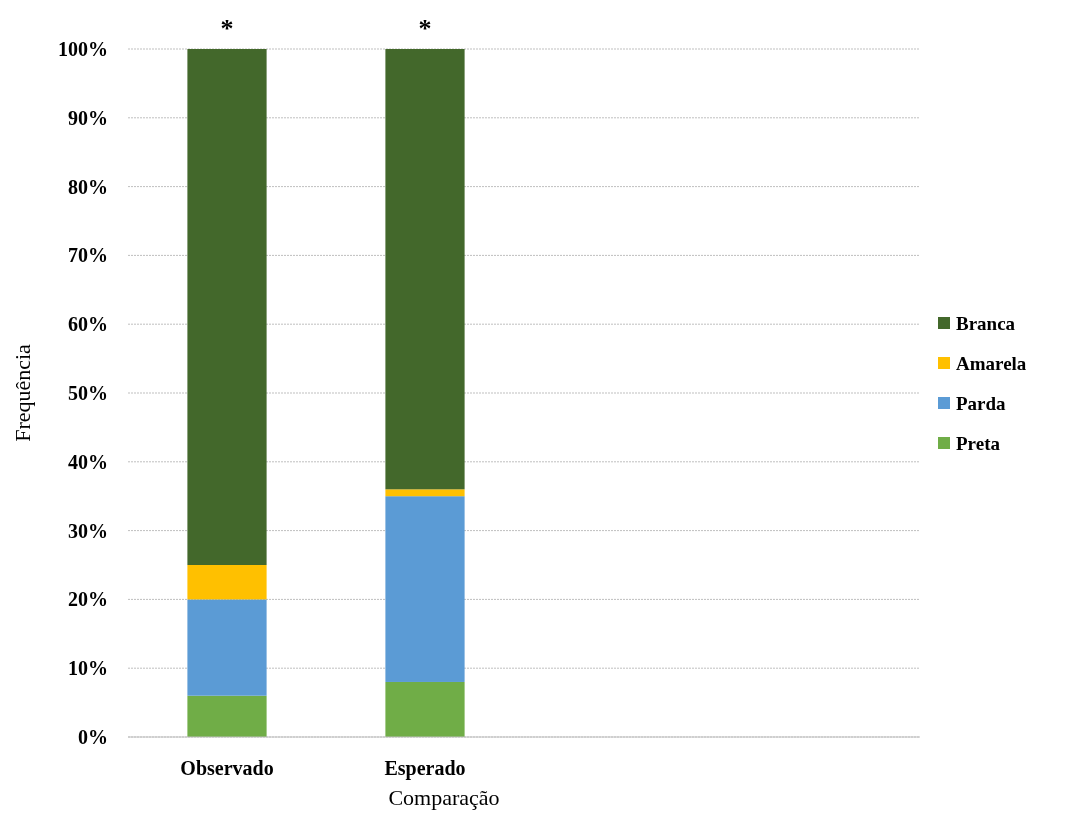  I want to click on x-tick-label: Esperado, so click(425, 768).